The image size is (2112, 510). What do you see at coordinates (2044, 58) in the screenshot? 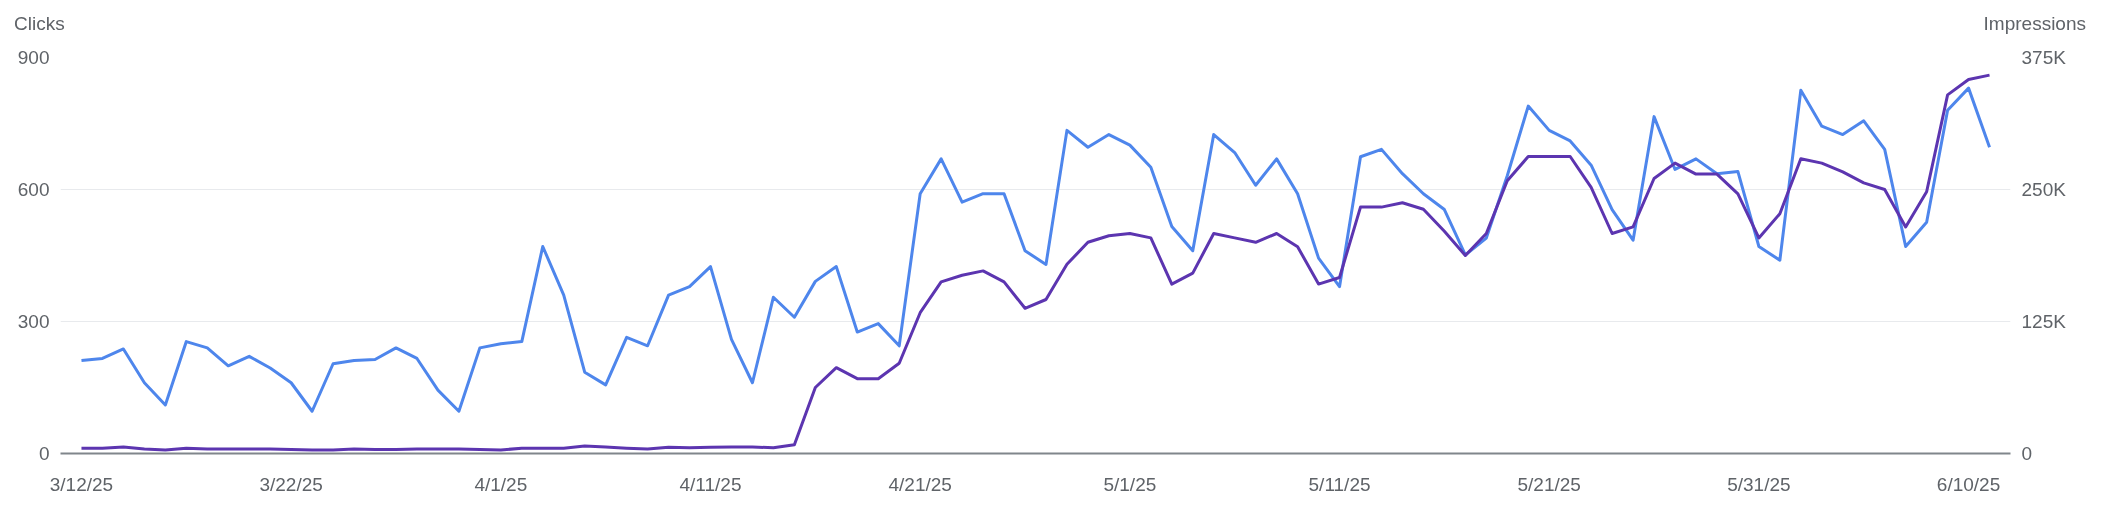
I see `y2-tick-label: 375K` at bounding box center [2044, 58].